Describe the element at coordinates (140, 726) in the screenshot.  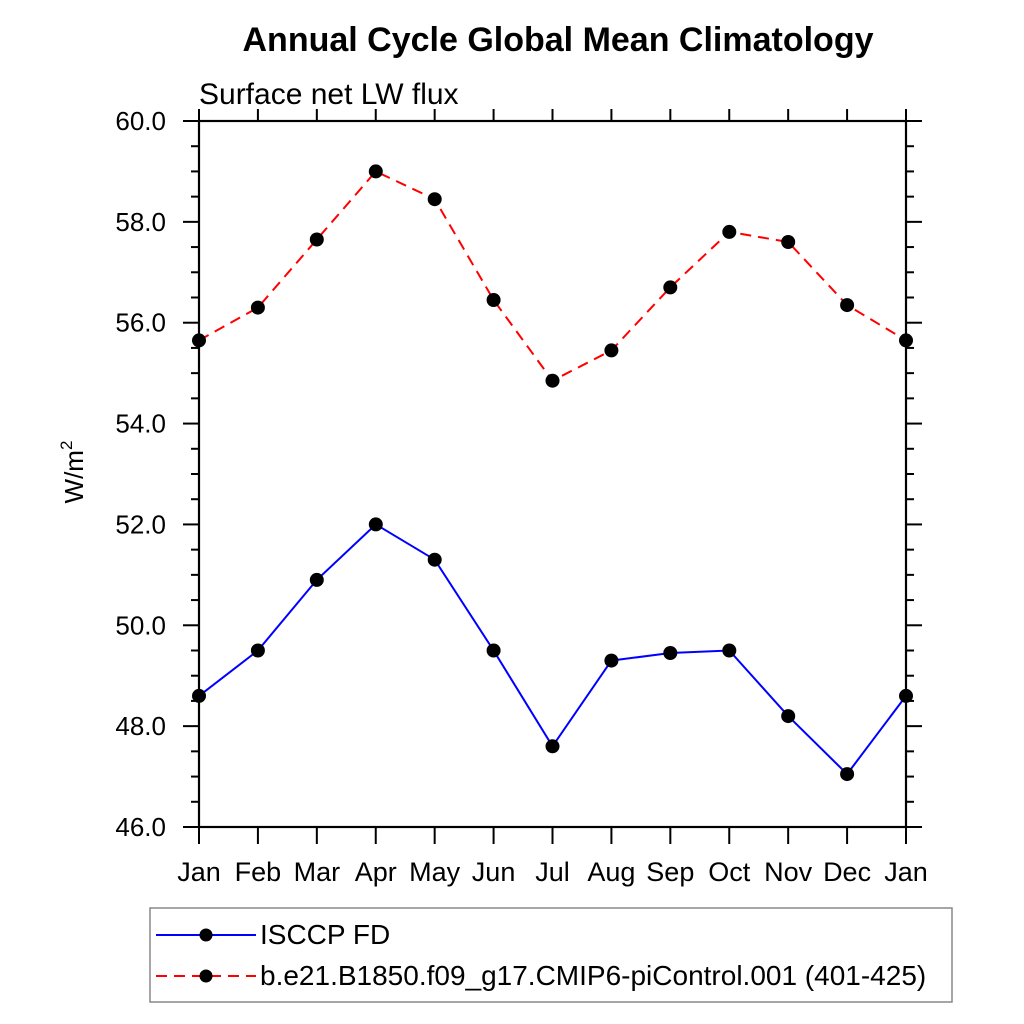
I see `y-tick-label: 48.0` at that location.